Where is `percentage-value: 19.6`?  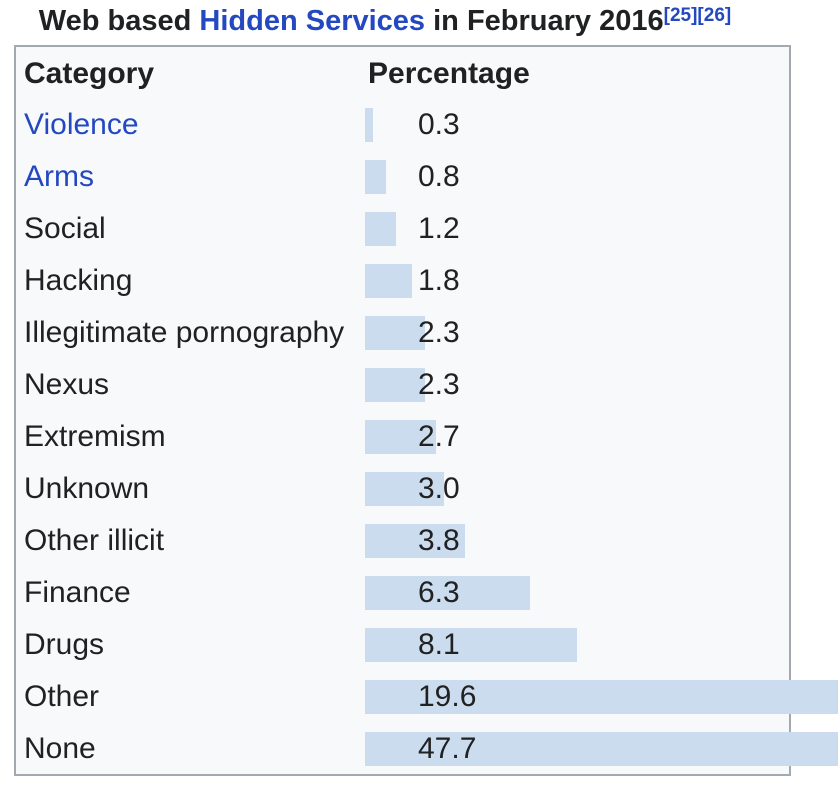
percentage-value: 19.6 is located at coordinates (447, 696).